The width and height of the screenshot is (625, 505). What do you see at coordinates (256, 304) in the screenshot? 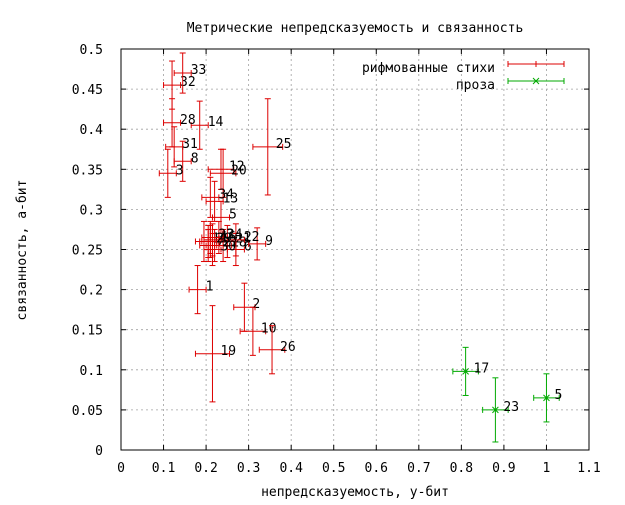
I see `point-label: 2` at bounding box center [256, 304].